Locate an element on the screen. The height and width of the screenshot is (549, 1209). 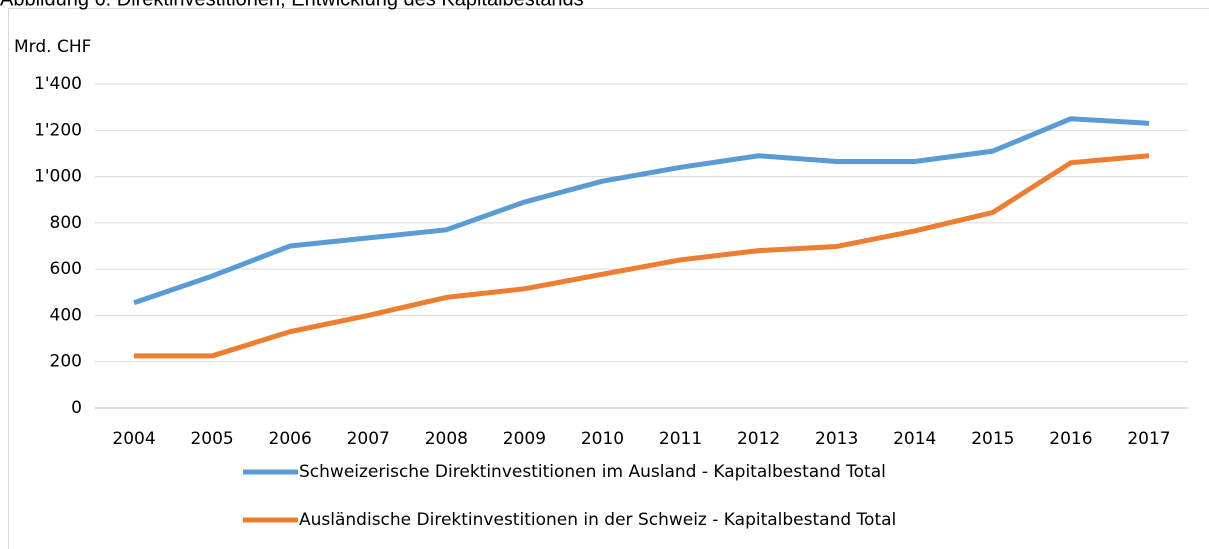
x-tick-label: 2014 is located at coordinates (914, 439).